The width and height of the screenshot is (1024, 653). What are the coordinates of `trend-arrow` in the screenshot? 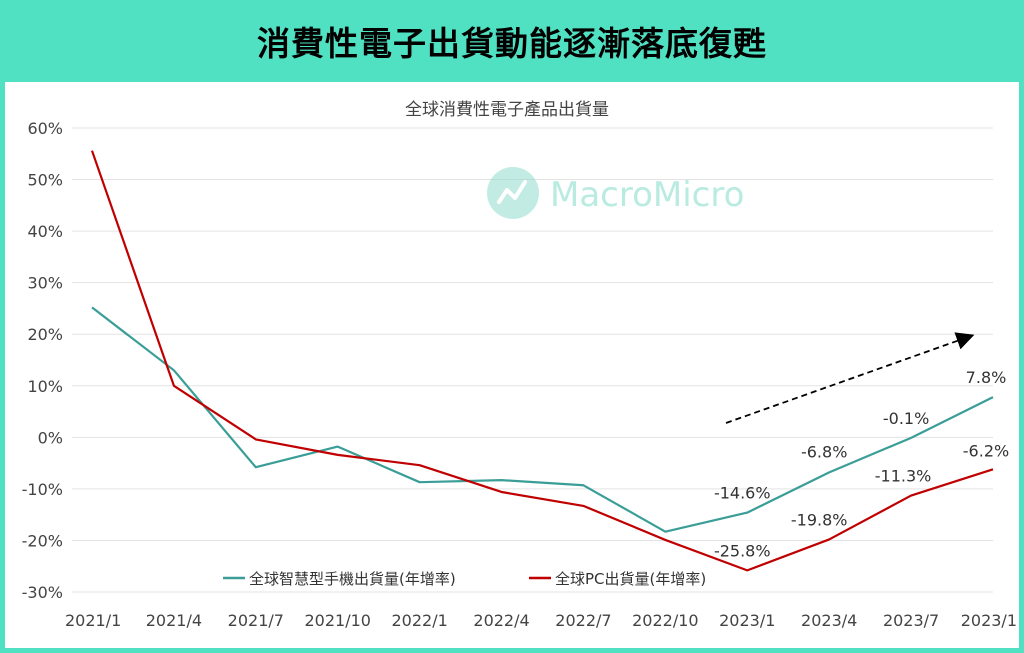 It's located at (850, 378).